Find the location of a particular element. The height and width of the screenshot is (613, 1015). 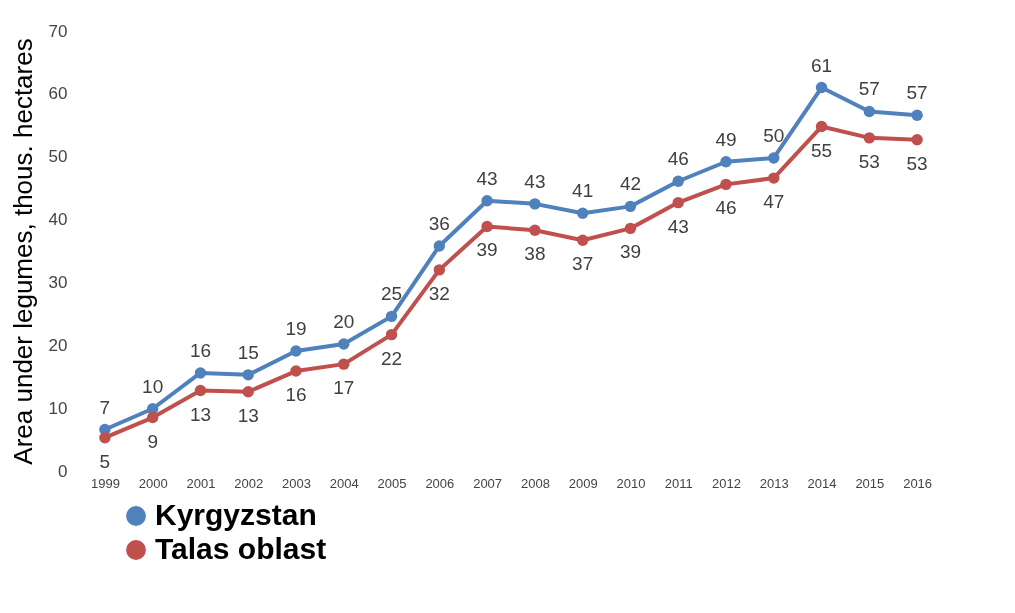

x-tick-label: 2010 is located at coordinates (631, 483).